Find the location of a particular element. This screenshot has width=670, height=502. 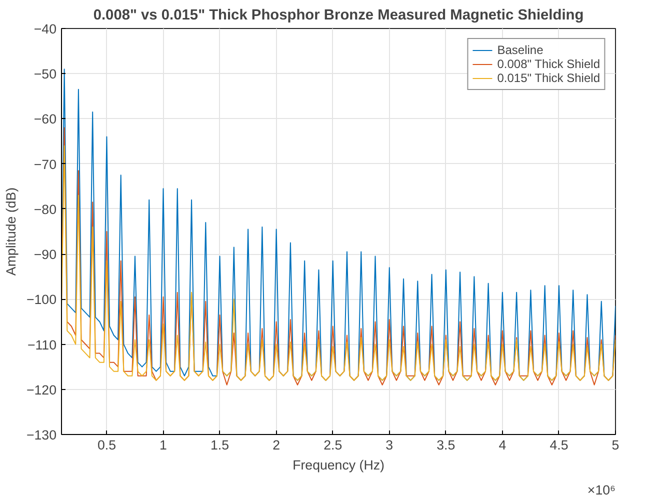

x-tick-label: 2.5 is located at coordinates (333, 445).